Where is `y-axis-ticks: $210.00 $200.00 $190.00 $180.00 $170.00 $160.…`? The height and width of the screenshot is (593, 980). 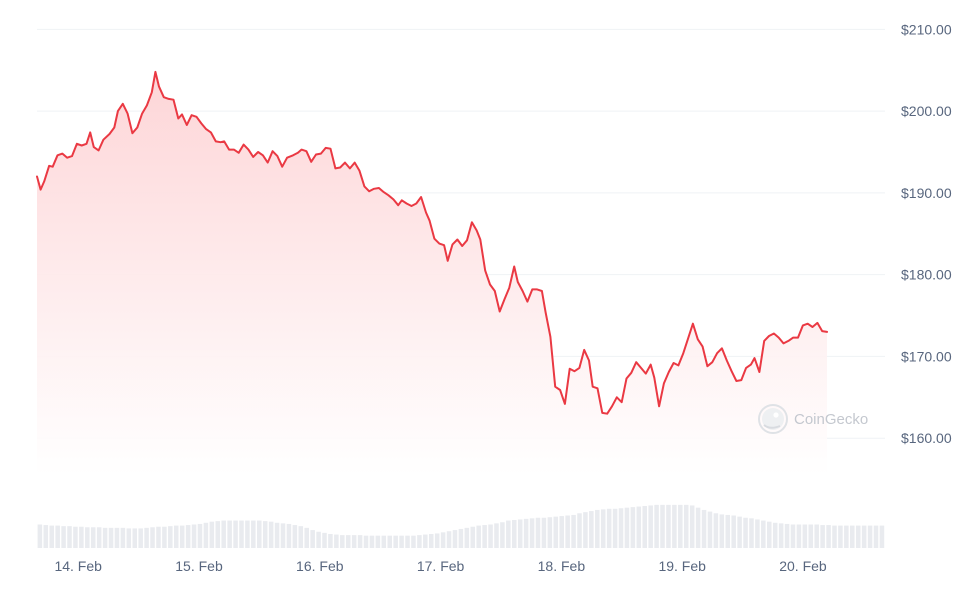
y-axis-ticks: $210.00 $200.00 $190.00 $180.00 $170.00 $160.… is located at coordinates (926, 233).